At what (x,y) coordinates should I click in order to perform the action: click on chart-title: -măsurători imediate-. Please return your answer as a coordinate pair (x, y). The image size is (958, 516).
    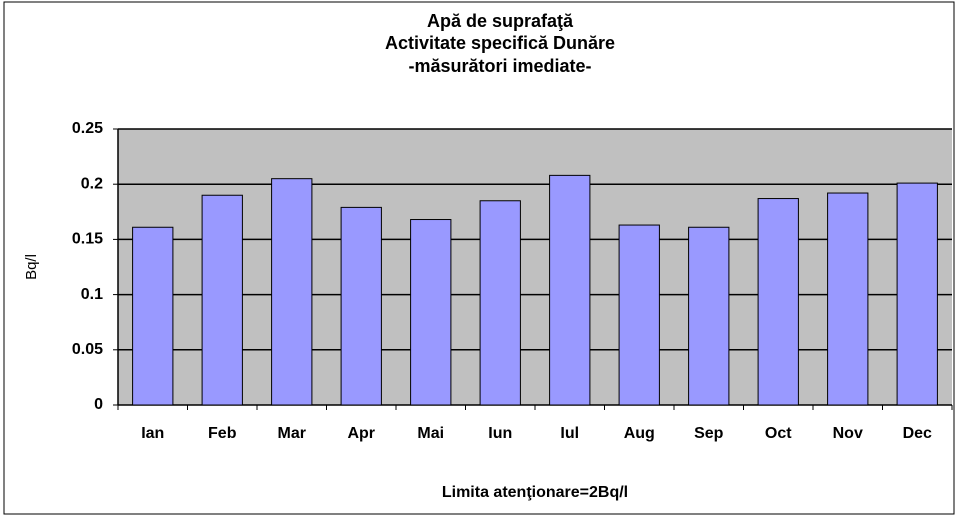
    Looking at the image, I should click on (499, 66).